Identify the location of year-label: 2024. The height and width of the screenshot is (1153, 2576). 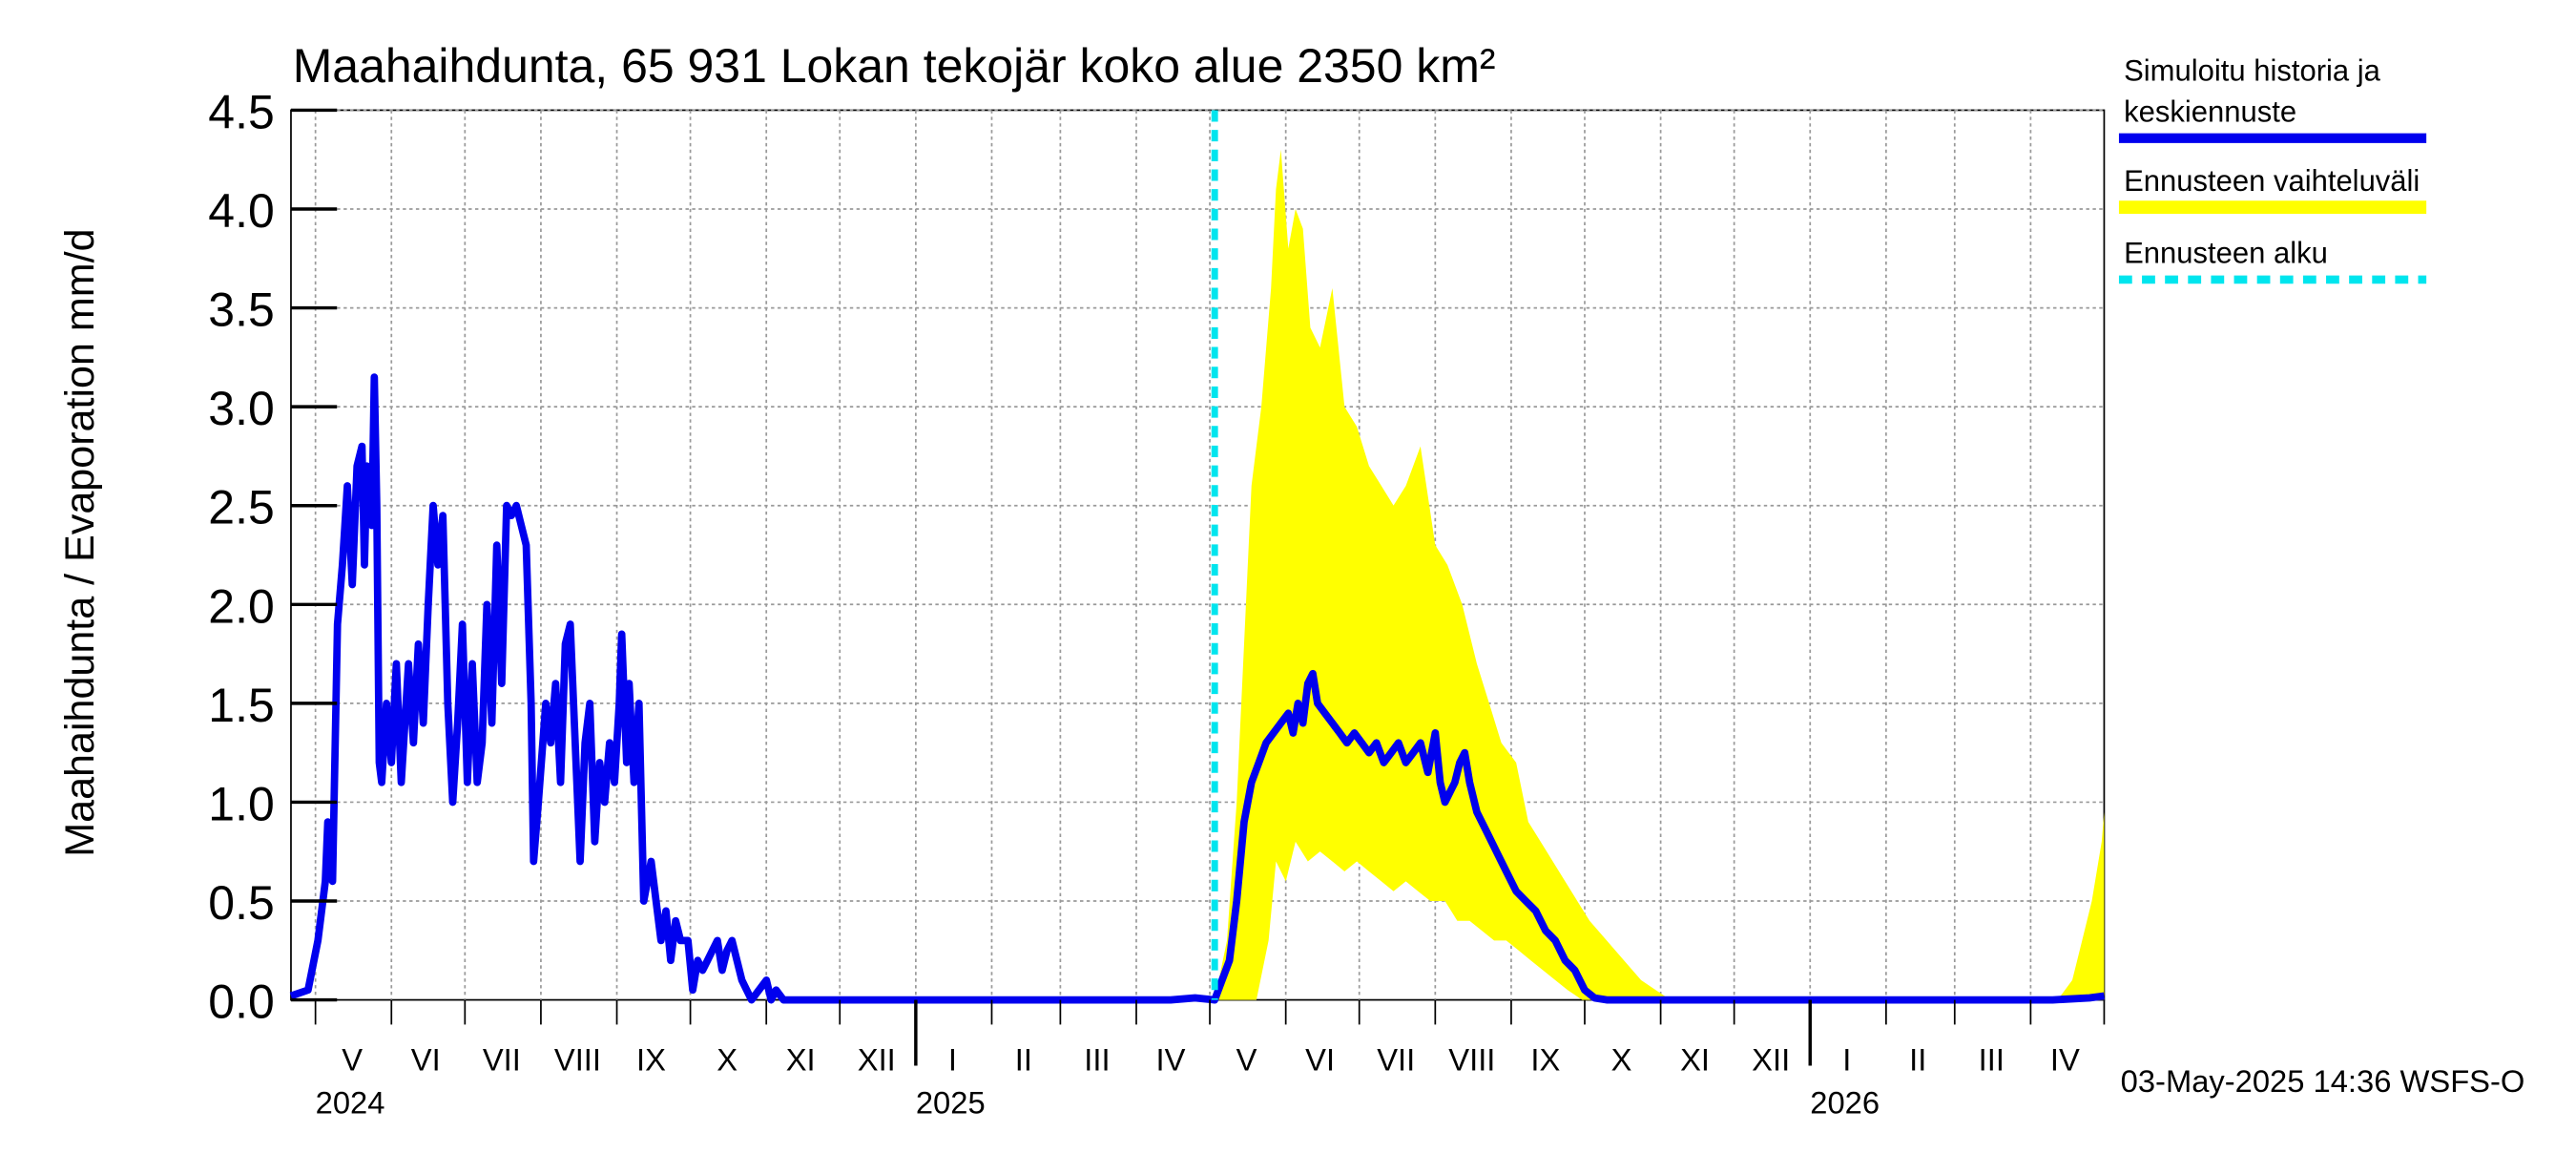
(350, 1102).